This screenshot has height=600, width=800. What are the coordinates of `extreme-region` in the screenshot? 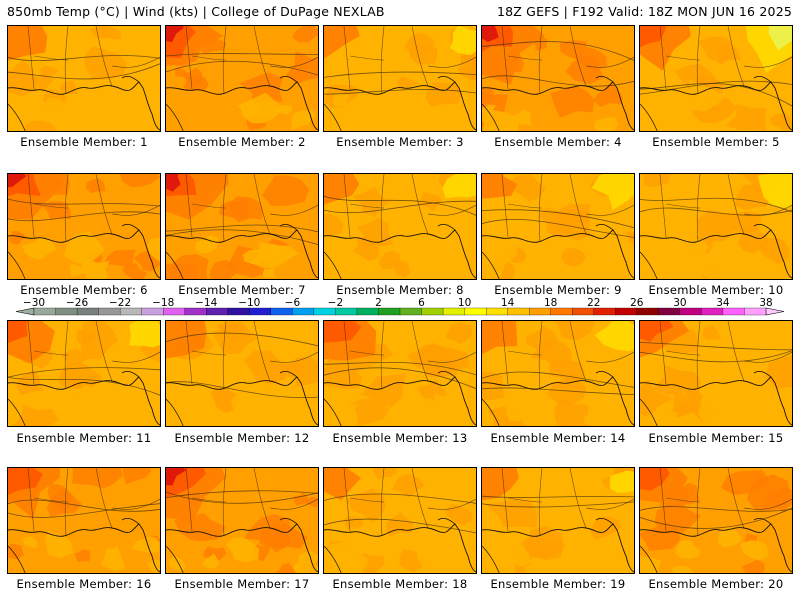 It's located at (490, 34).